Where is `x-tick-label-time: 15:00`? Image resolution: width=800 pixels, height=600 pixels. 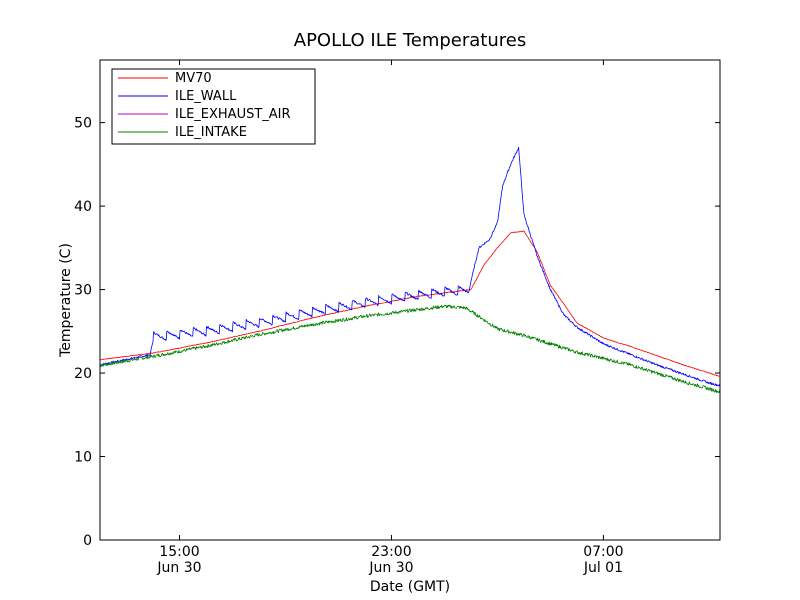
x-tick-label-time: 15:00 is located at coordinates (179, 552).